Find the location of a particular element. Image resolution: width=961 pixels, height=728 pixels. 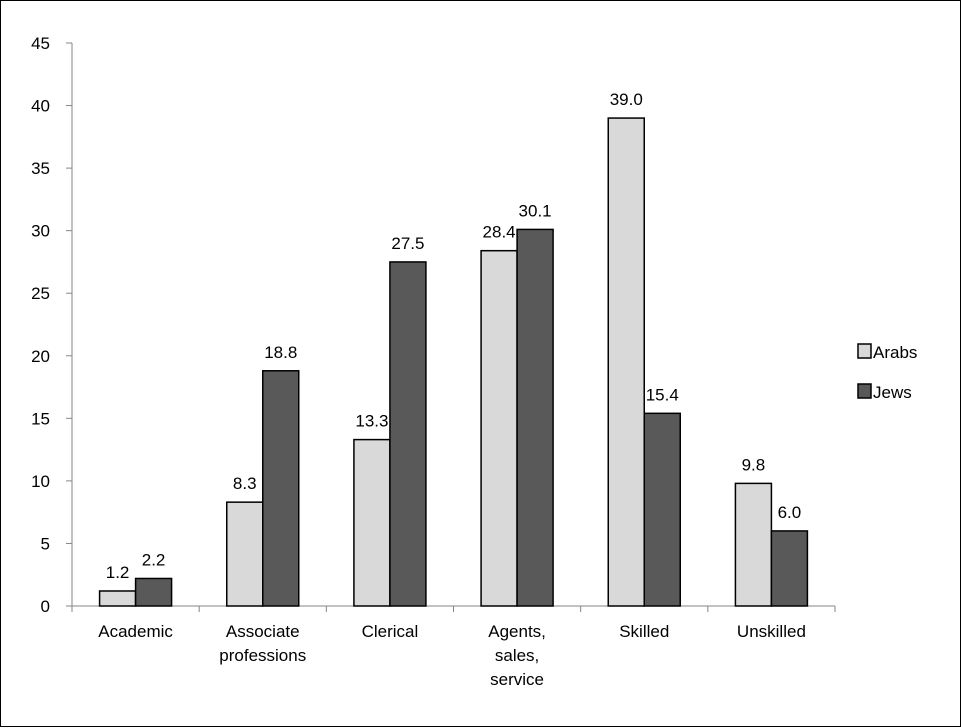

x-category-label: Associate is located at coordinates (263, 631).